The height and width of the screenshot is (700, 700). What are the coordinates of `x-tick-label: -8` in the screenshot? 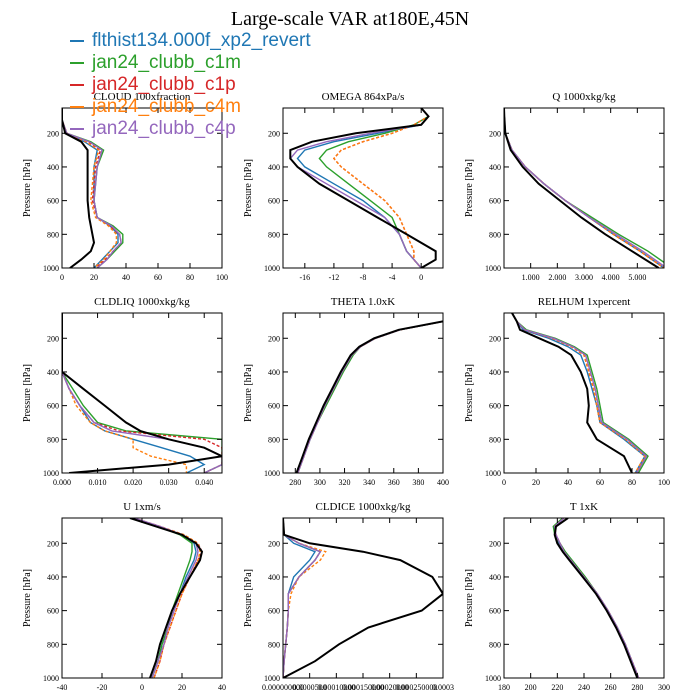 It's located at (363, 277).